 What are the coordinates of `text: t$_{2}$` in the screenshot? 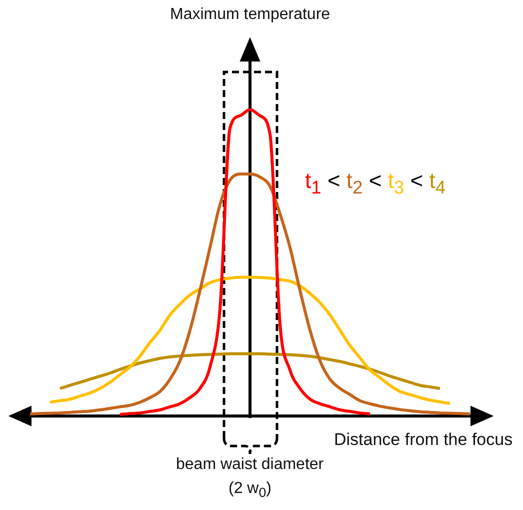 It's located at (354, 183).